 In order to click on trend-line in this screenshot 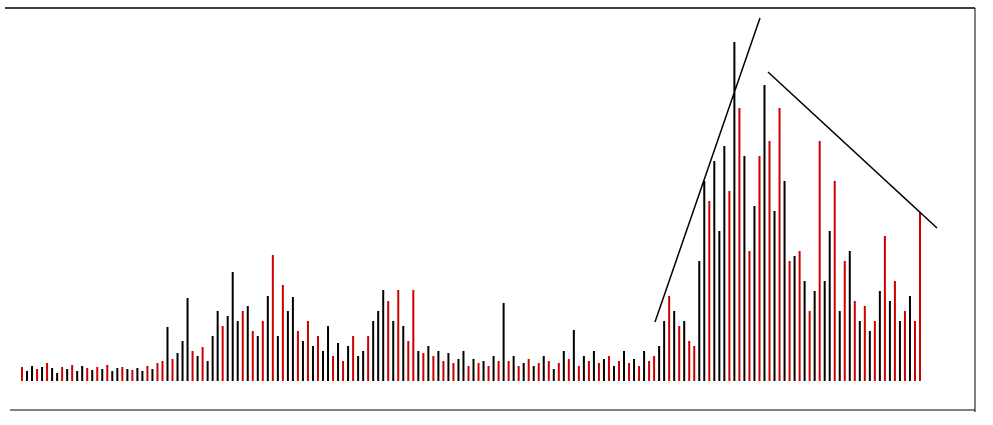, I will do `click(852, 150)`.